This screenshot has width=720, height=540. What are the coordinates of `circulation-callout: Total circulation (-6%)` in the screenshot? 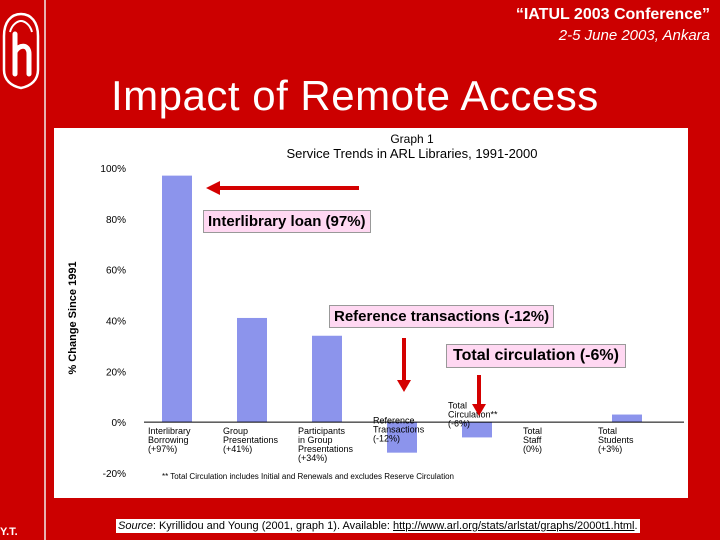 It's located at (536, 356).